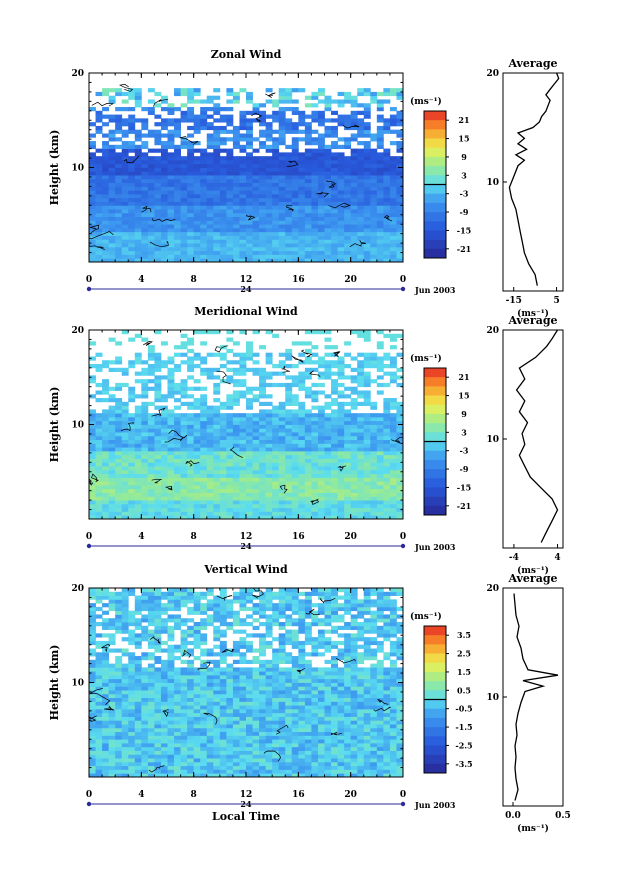 The image size is (620, 877). Describe the element at coordinates (533, 179) in the screenshot. I see `profile-line` at that location.